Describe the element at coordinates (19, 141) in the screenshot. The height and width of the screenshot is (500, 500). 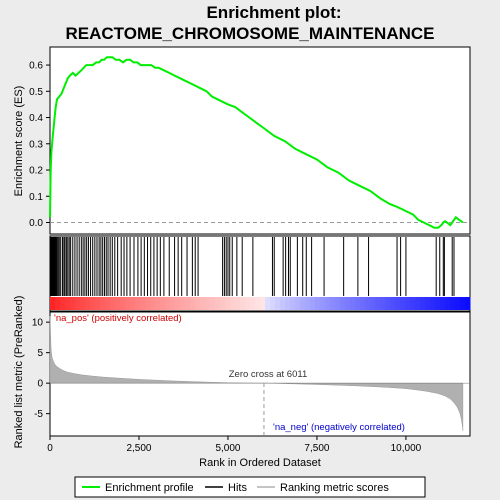
I see `es-ylabel: Enrichment score (ES)` at that location.